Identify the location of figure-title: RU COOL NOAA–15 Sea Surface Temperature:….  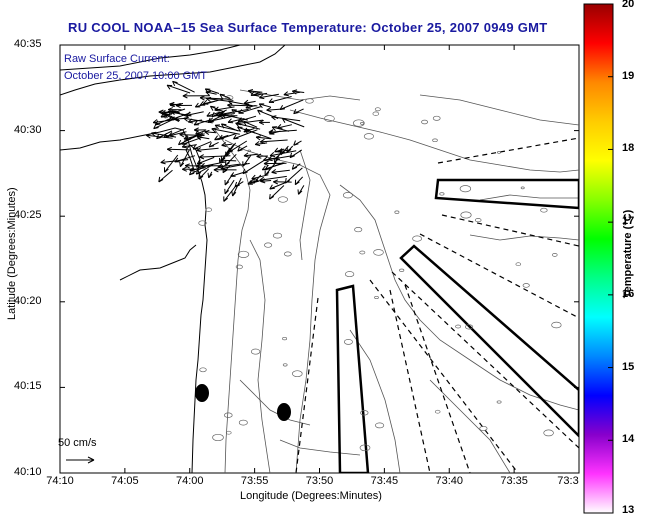
(308, 27).